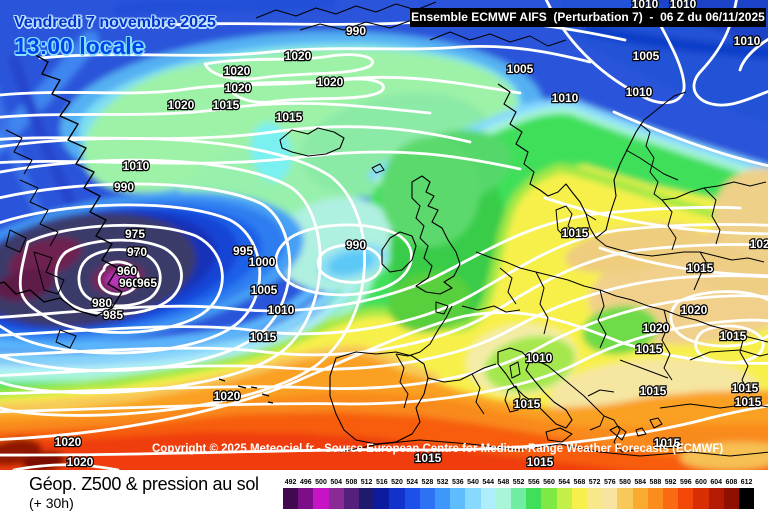 The height and width of the screenshot is (512, 768). I want to click on svg-text: 975, so click(135, 234).